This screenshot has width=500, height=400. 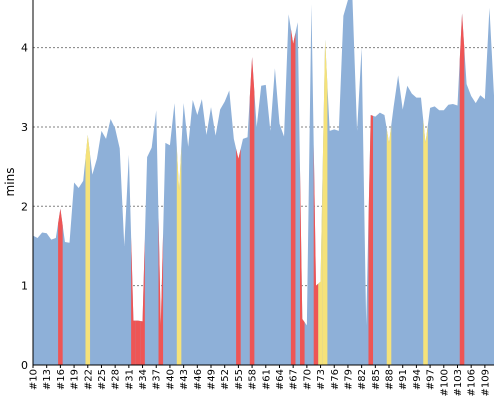 I want to click on x-tick-label: #106, so click(x=472, y=382).